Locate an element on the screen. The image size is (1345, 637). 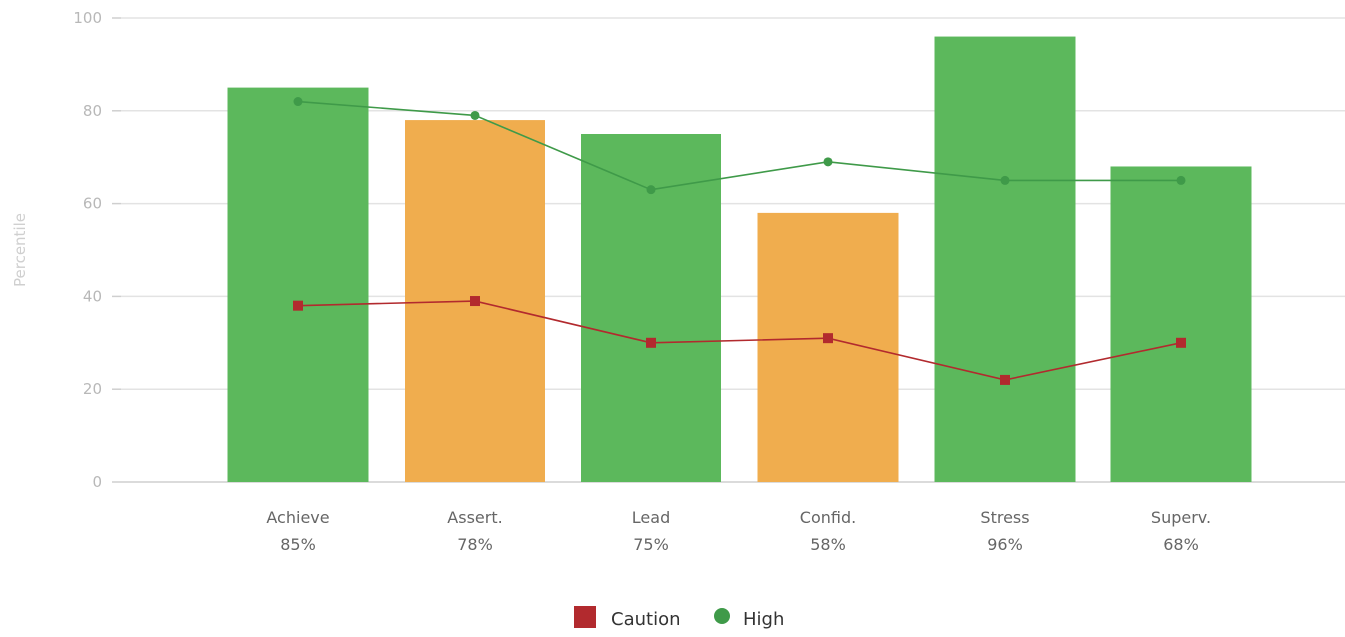
legend-item-caution: Caution is located at coordinates (627, 618).